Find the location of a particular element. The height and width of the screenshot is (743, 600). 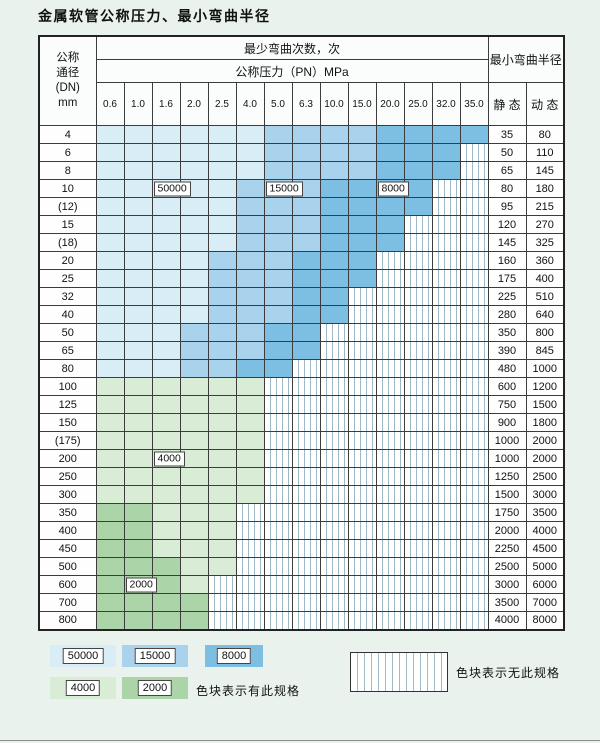

static-cell: 3500 is located at coordinates (507, 602).